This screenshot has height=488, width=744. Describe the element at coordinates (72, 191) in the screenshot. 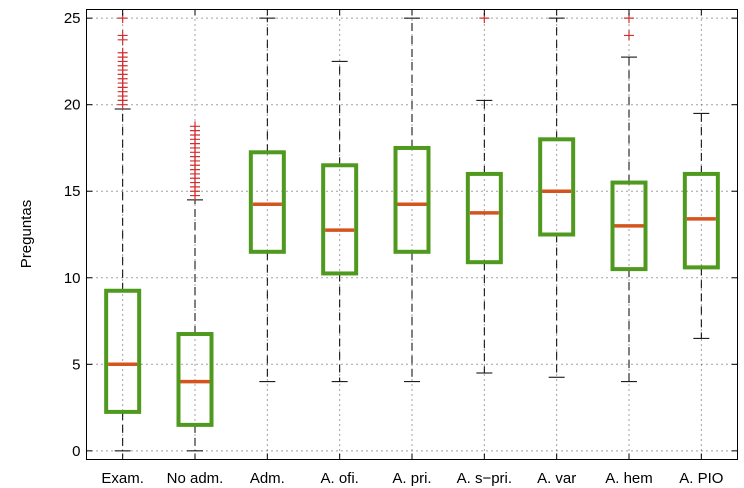

I see `y-tick-label: 15` at that location.